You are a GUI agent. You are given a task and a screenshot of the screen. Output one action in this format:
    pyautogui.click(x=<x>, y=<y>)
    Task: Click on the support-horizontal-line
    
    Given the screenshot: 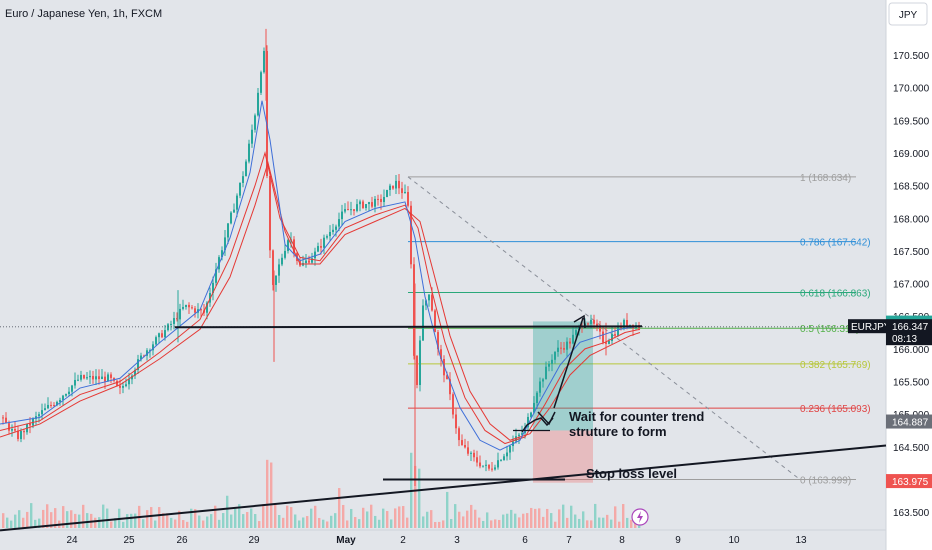 What is the action you would take?
    pyautogui.click(x=408, y=327)
    